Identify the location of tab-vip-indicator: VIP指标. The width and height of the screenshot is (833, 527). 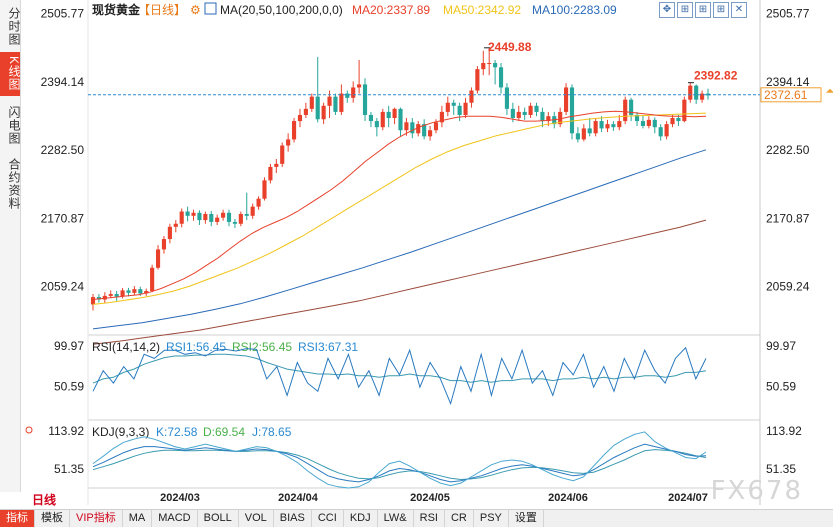
(96, 518).